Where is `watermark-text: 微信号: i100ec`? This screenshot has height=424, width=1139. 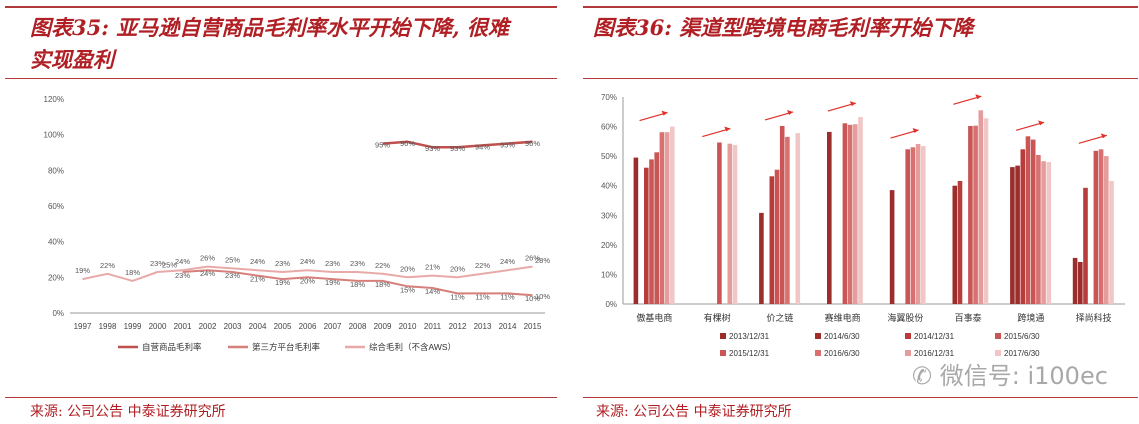
watermark-text: 微信号: i100ec is located at coordinates (1023, 376).